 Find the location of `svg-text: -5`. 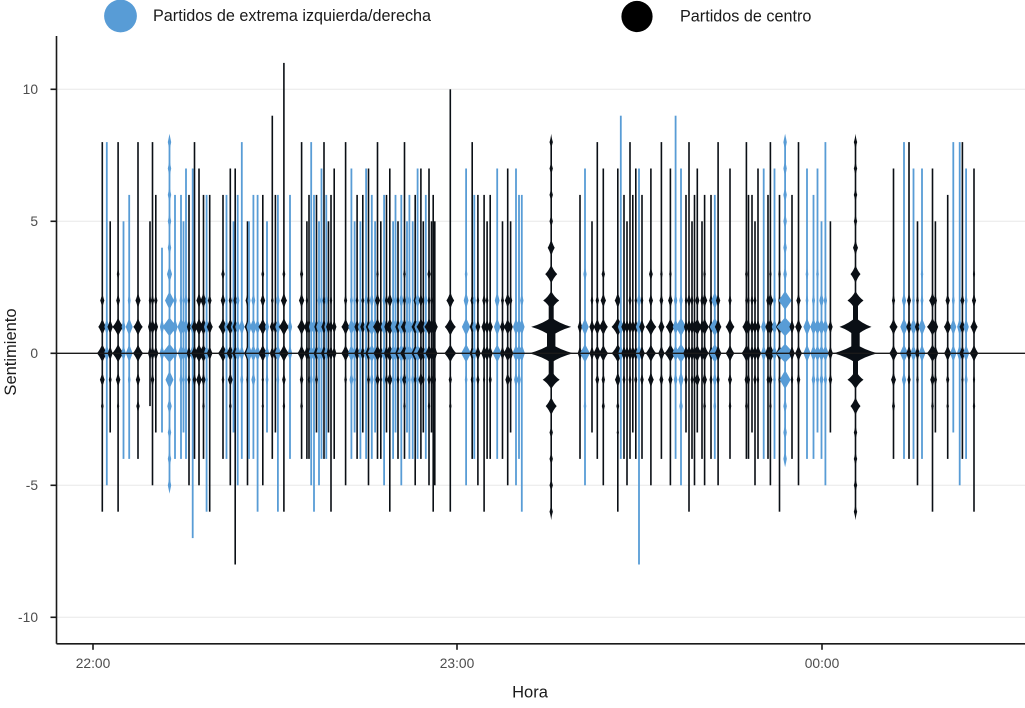

svg-text: -5 is located at coordinates (32, 485).